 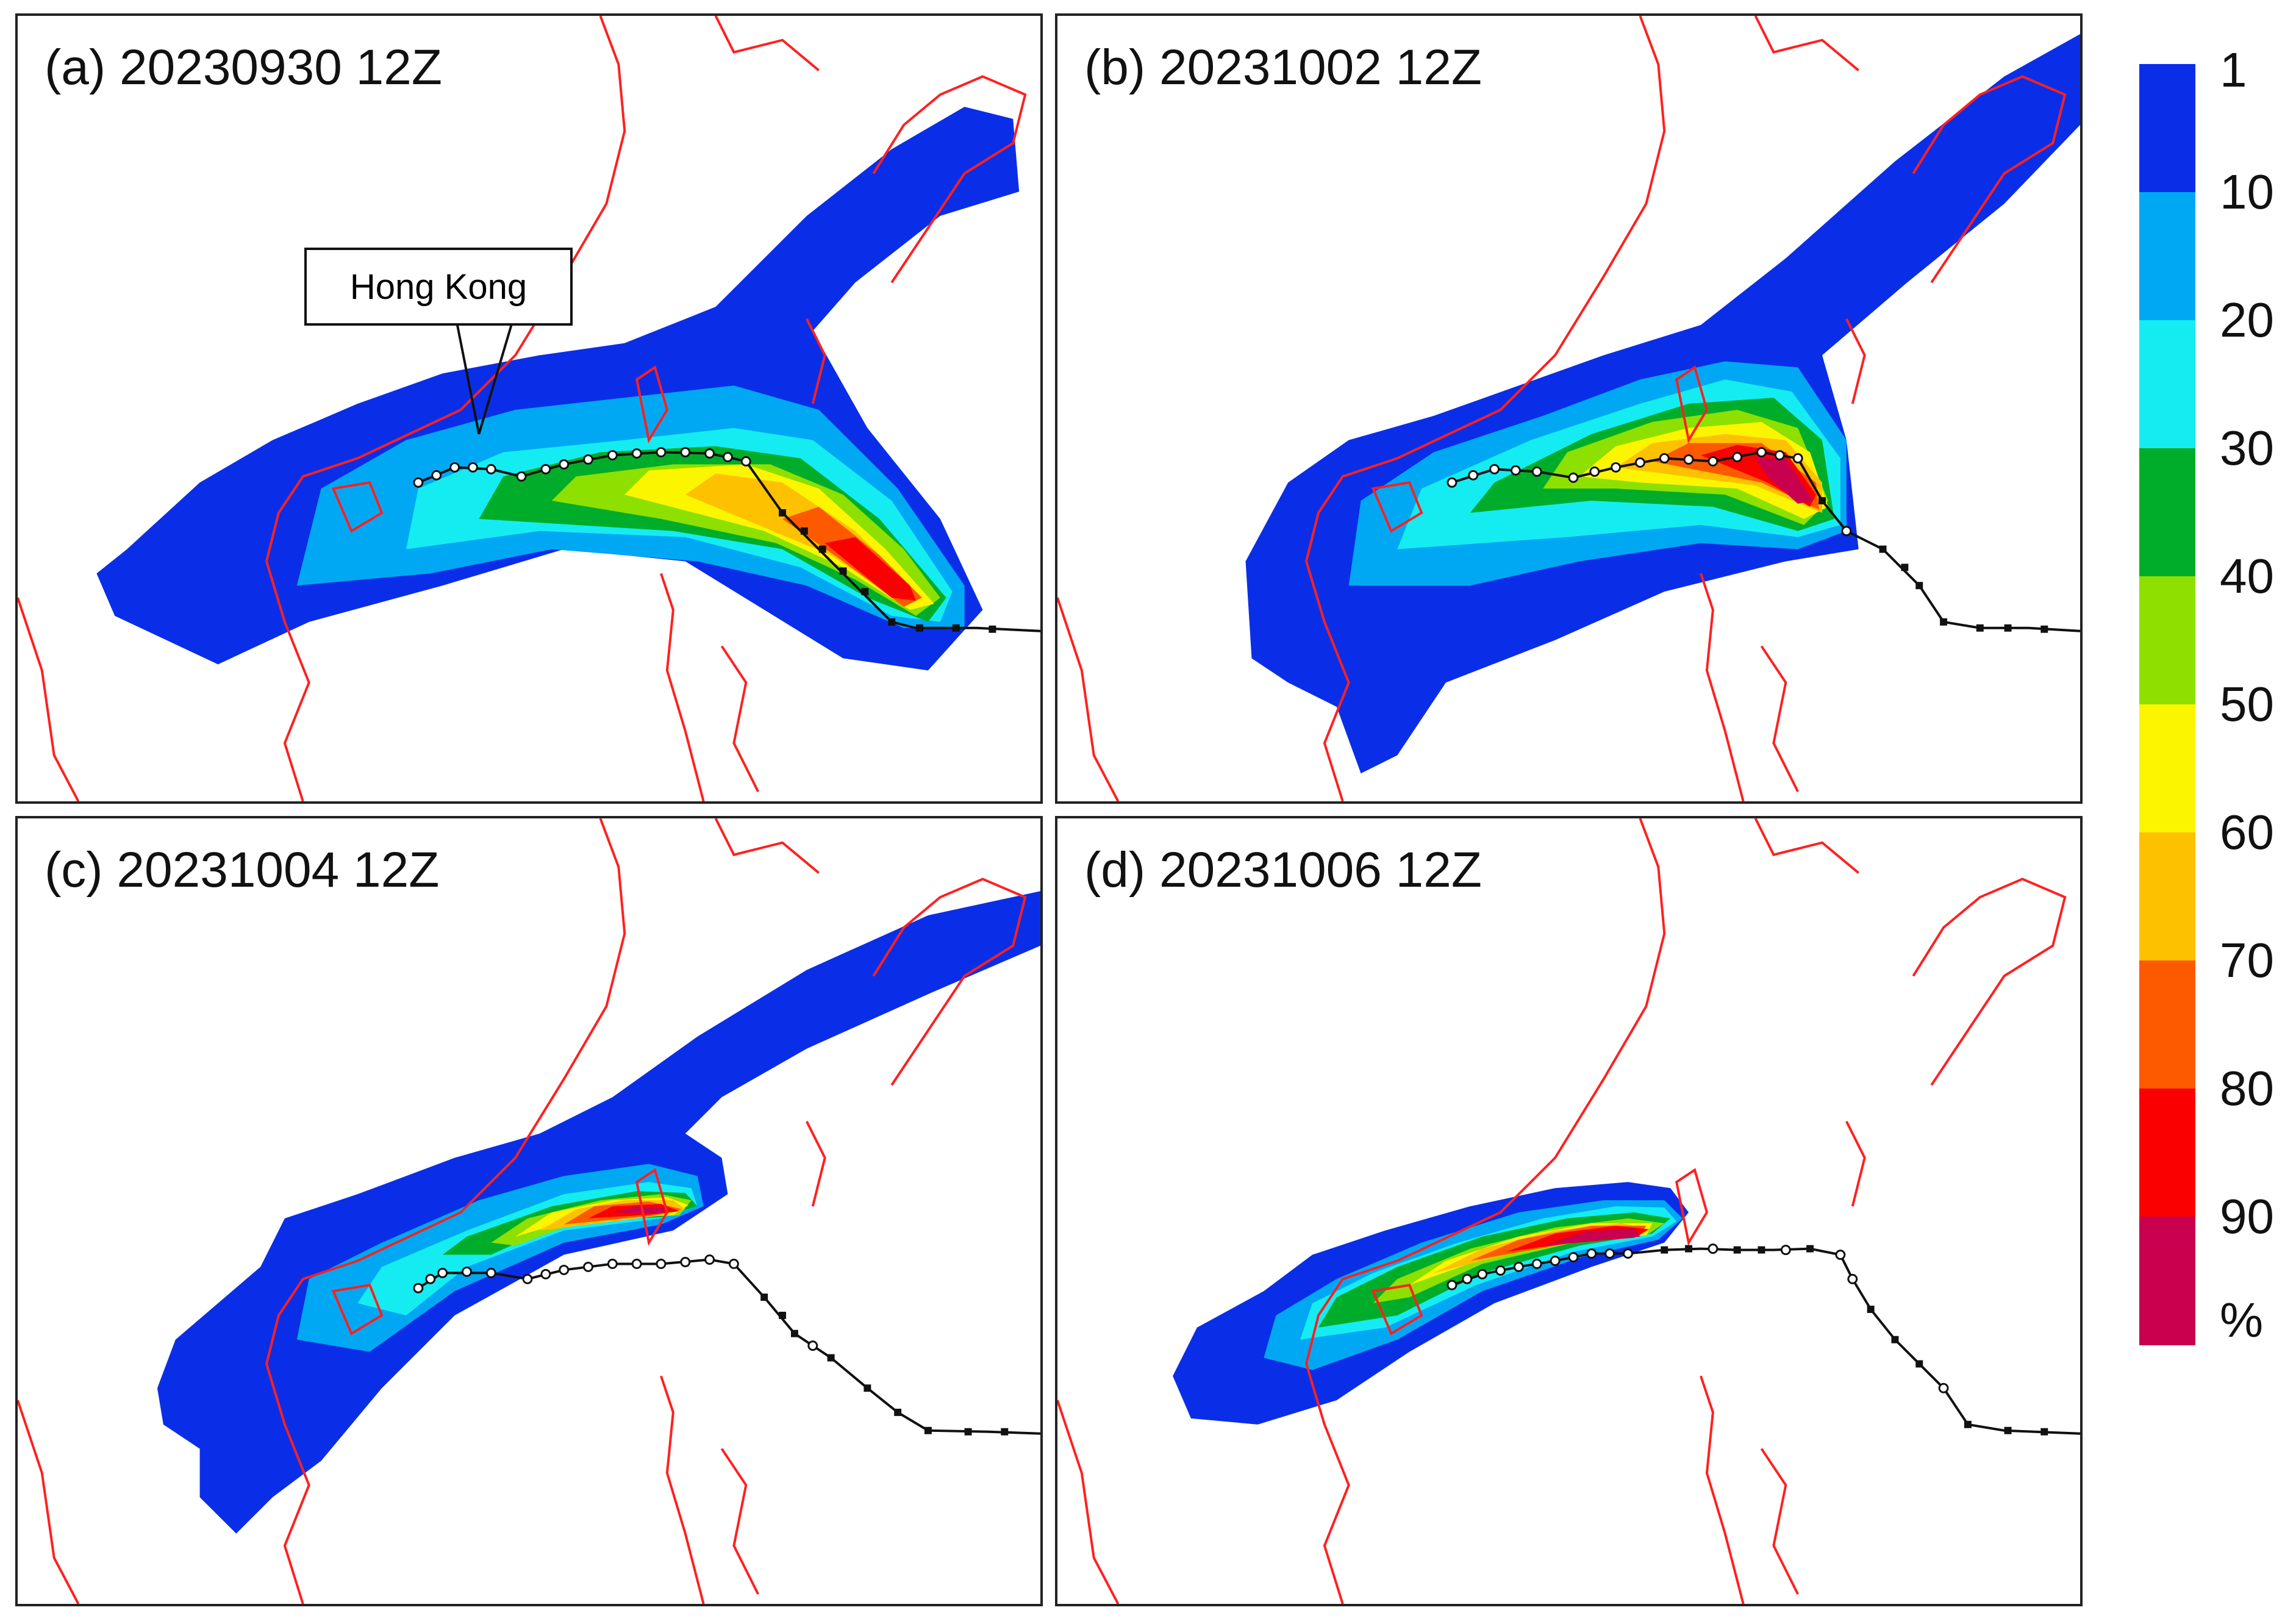 I want to click on panel-title-b: (b) 20231002 12Z, so click(x=1283, y=67).